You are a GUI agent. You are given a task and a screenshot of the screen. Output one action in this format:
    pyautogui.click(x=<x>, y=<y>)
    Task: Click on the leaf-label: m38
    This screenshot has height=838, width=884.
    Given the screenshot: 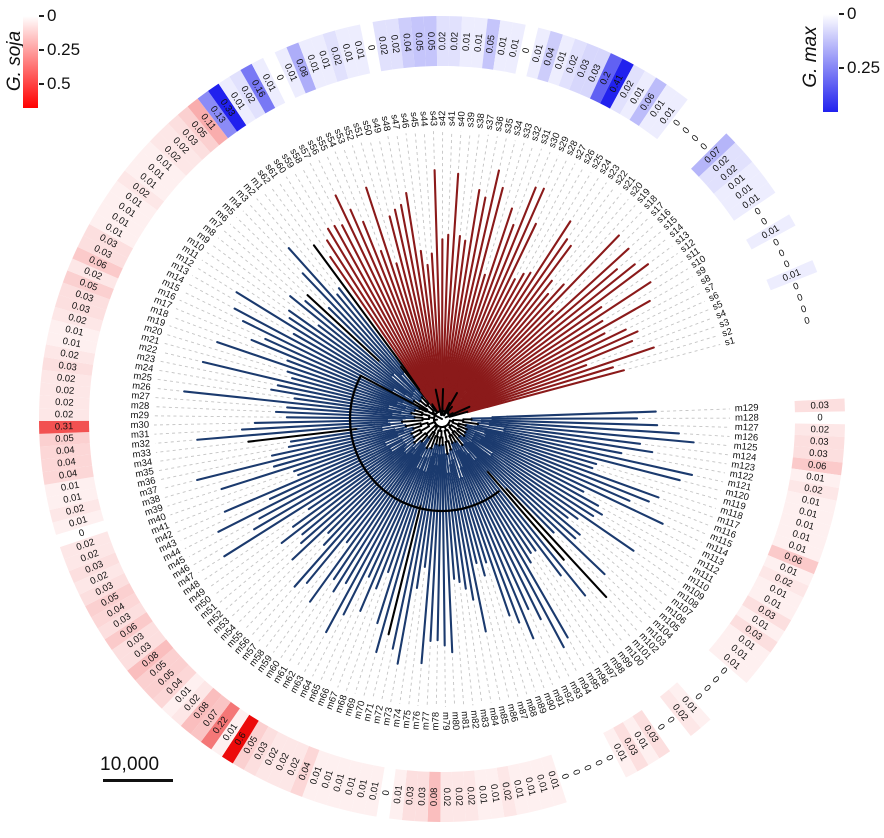 What is the action you would take?
    pyautogui.click(x=151, y=502)
    